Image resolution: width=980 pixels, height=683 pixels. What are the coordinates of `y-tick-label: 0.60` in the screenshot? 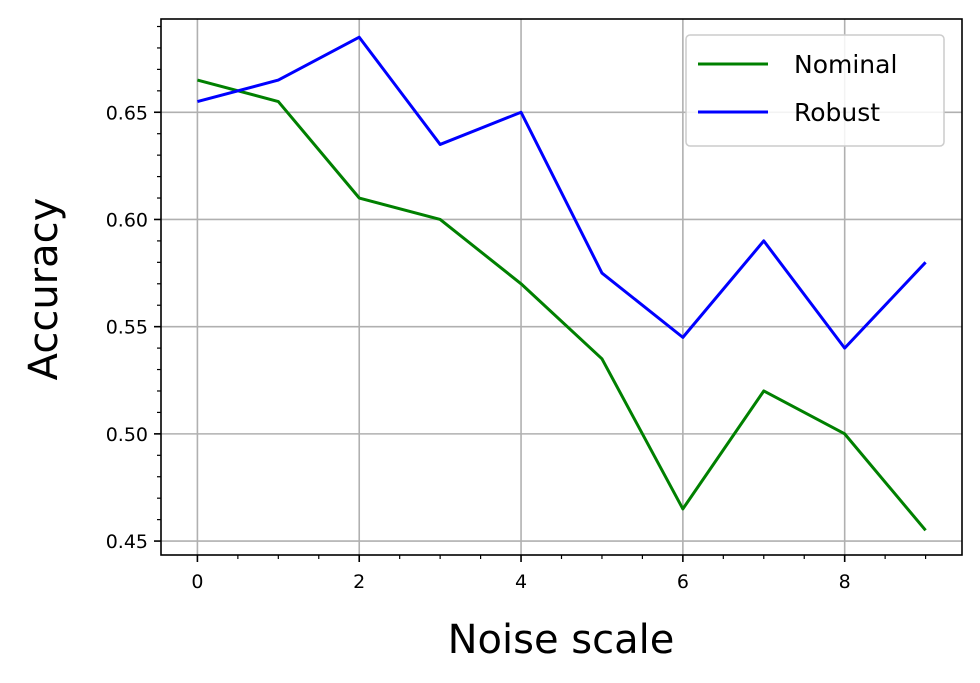 It's located at (127, 220).